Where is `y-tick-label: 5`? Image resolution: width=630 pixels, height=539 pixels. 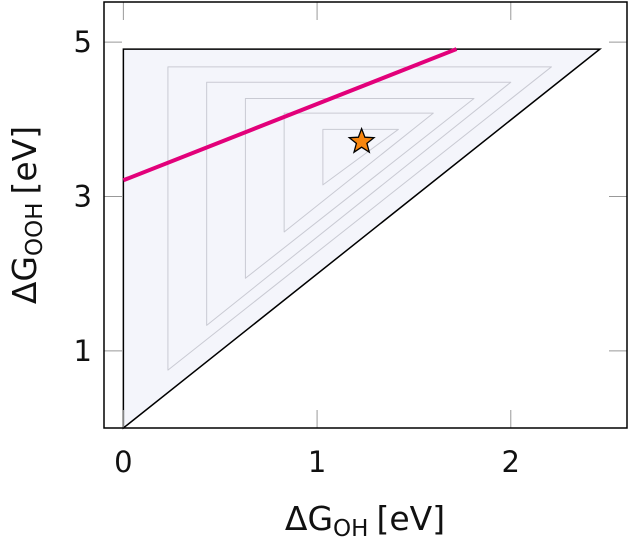 y-tick-label: 5 is located at coordinates (83, 42).